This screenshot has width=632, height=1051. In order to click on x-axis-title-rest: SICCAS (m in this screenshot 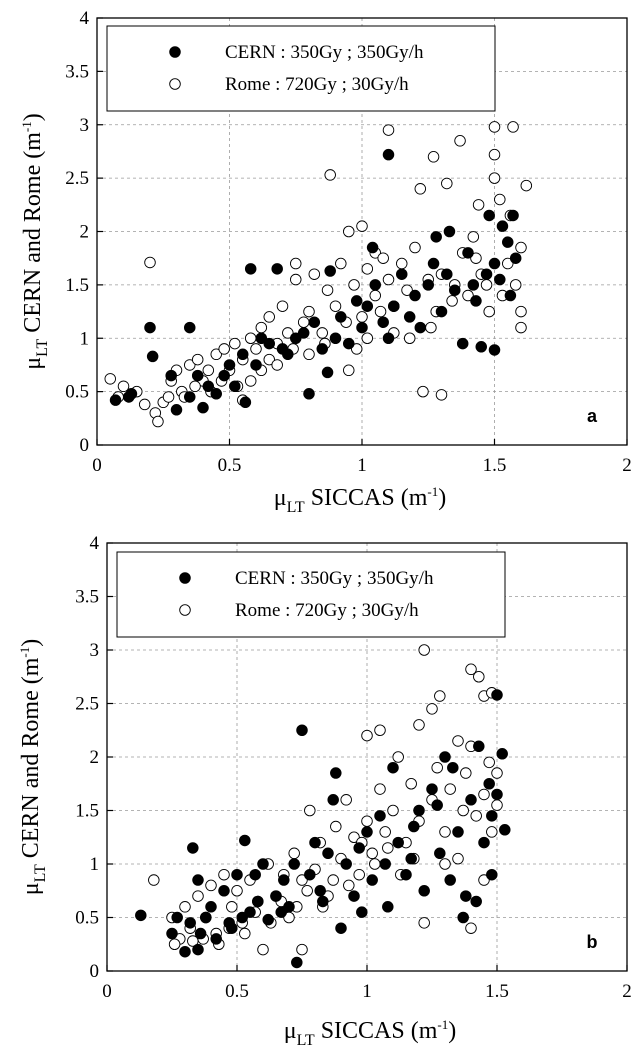, I will do `click(366, 498)`.